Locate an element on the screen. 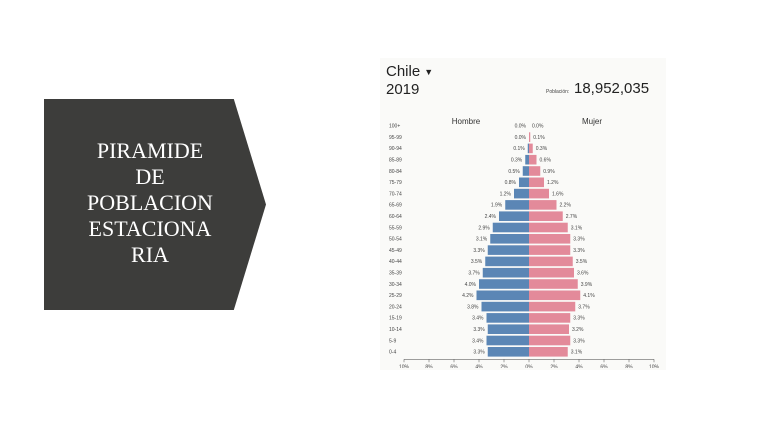 The width and height of the screenshot is (768, 433). bar-label-hombre: 0.5% is located at coordinates (514, 172).